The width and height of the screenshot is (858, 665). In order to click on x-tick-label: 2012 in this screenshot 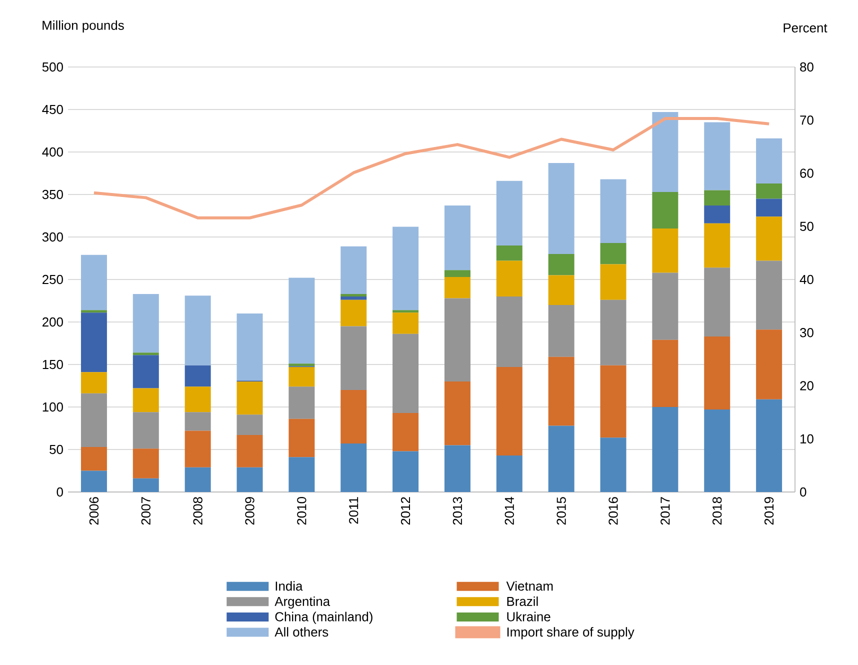, I will do `click(405, 511)`.